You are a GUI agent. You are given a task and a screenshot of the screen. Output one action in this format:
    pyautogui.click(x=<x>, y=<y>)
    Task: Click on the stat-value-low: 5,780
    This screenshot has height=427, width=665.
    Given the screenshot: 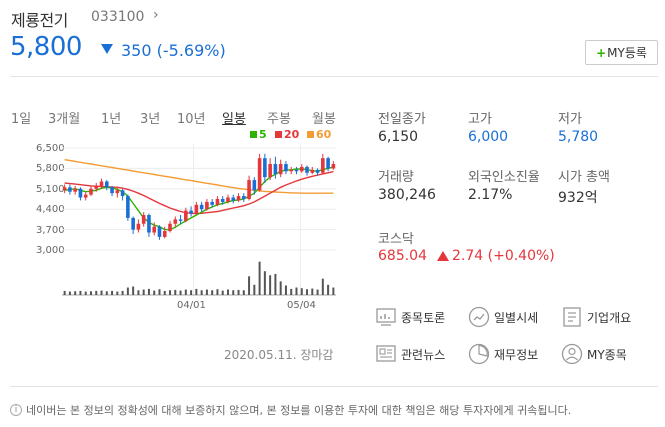 What is the action you would take?
    pyautogui.click(x=578, y=137)
    